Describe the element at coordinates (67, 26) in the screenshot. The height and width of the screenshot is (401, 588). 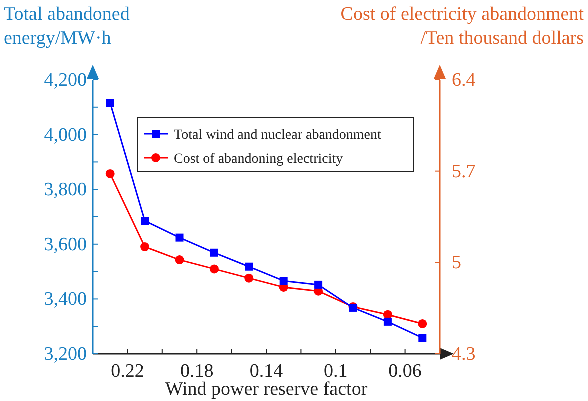
I see `y-axis-title: Total abandoned energy/MW·h` at that location.